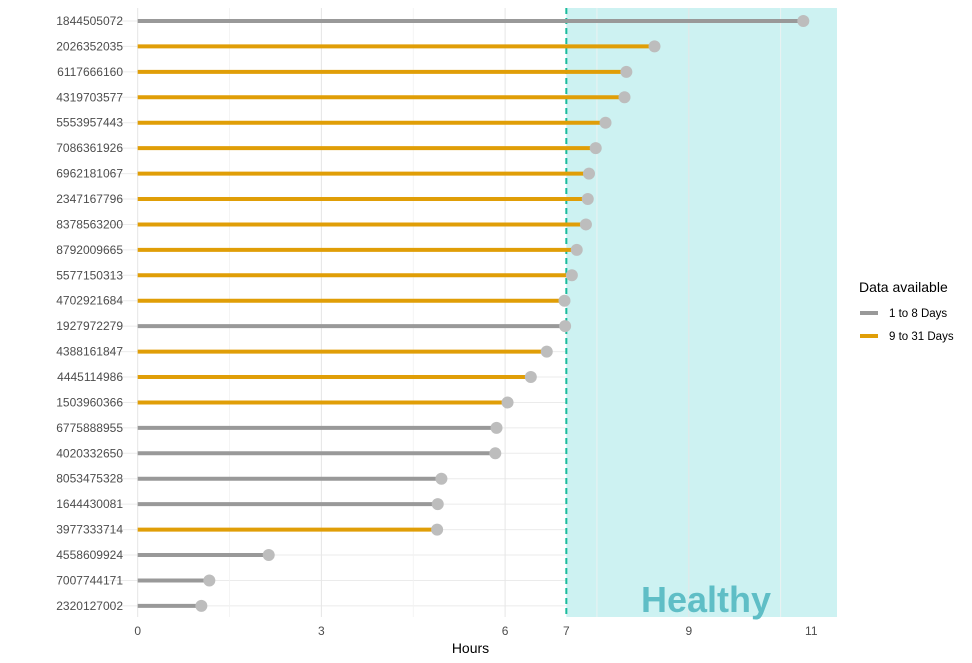  Describe the element at coordinates (89, 402) in the screenshot. I see `y-tick-label: 1503960366` at that location.